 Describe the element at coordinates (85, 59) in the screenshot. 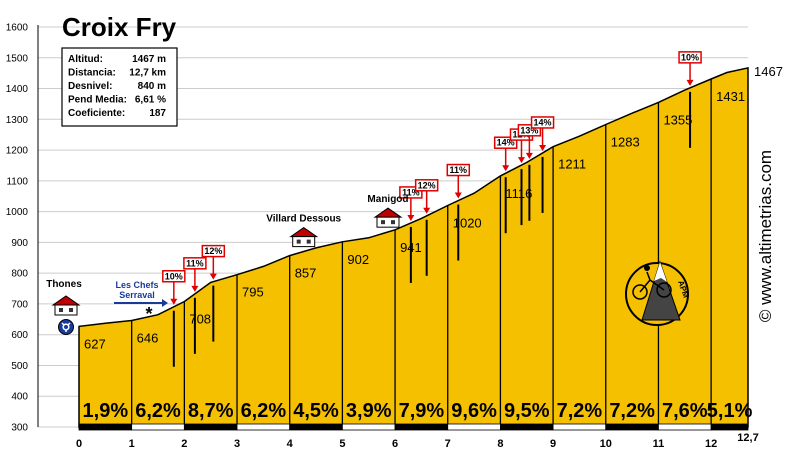

I see `info-label: Altitud:` at that location.